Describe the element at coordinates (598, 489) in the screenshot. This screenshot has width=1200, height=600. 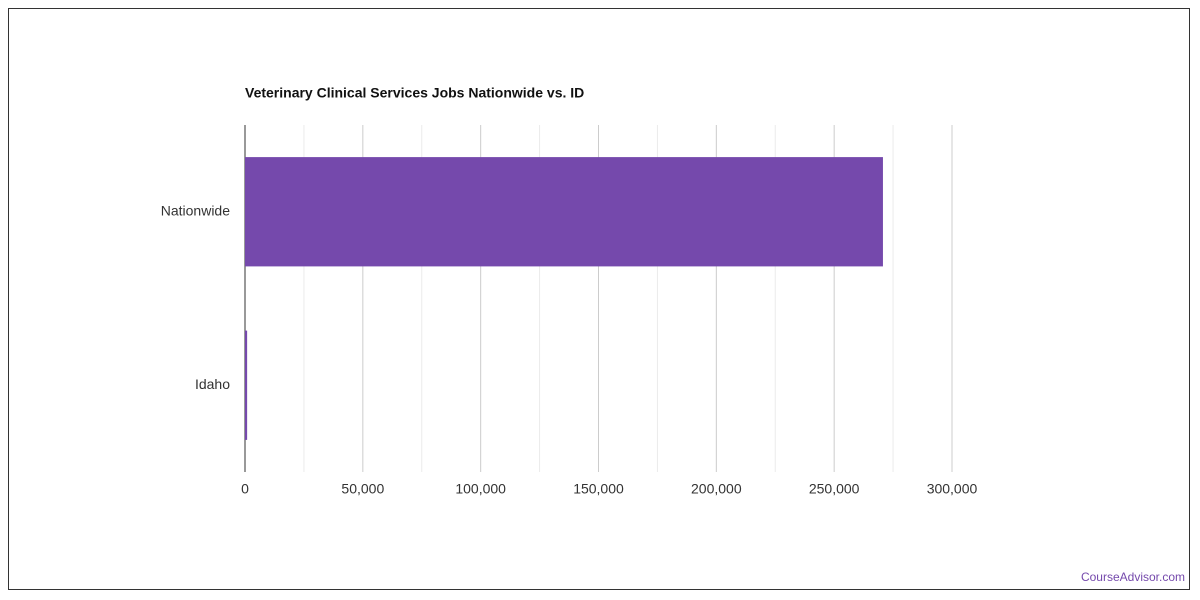
I see `x-tick-label: 150,000` at that location.